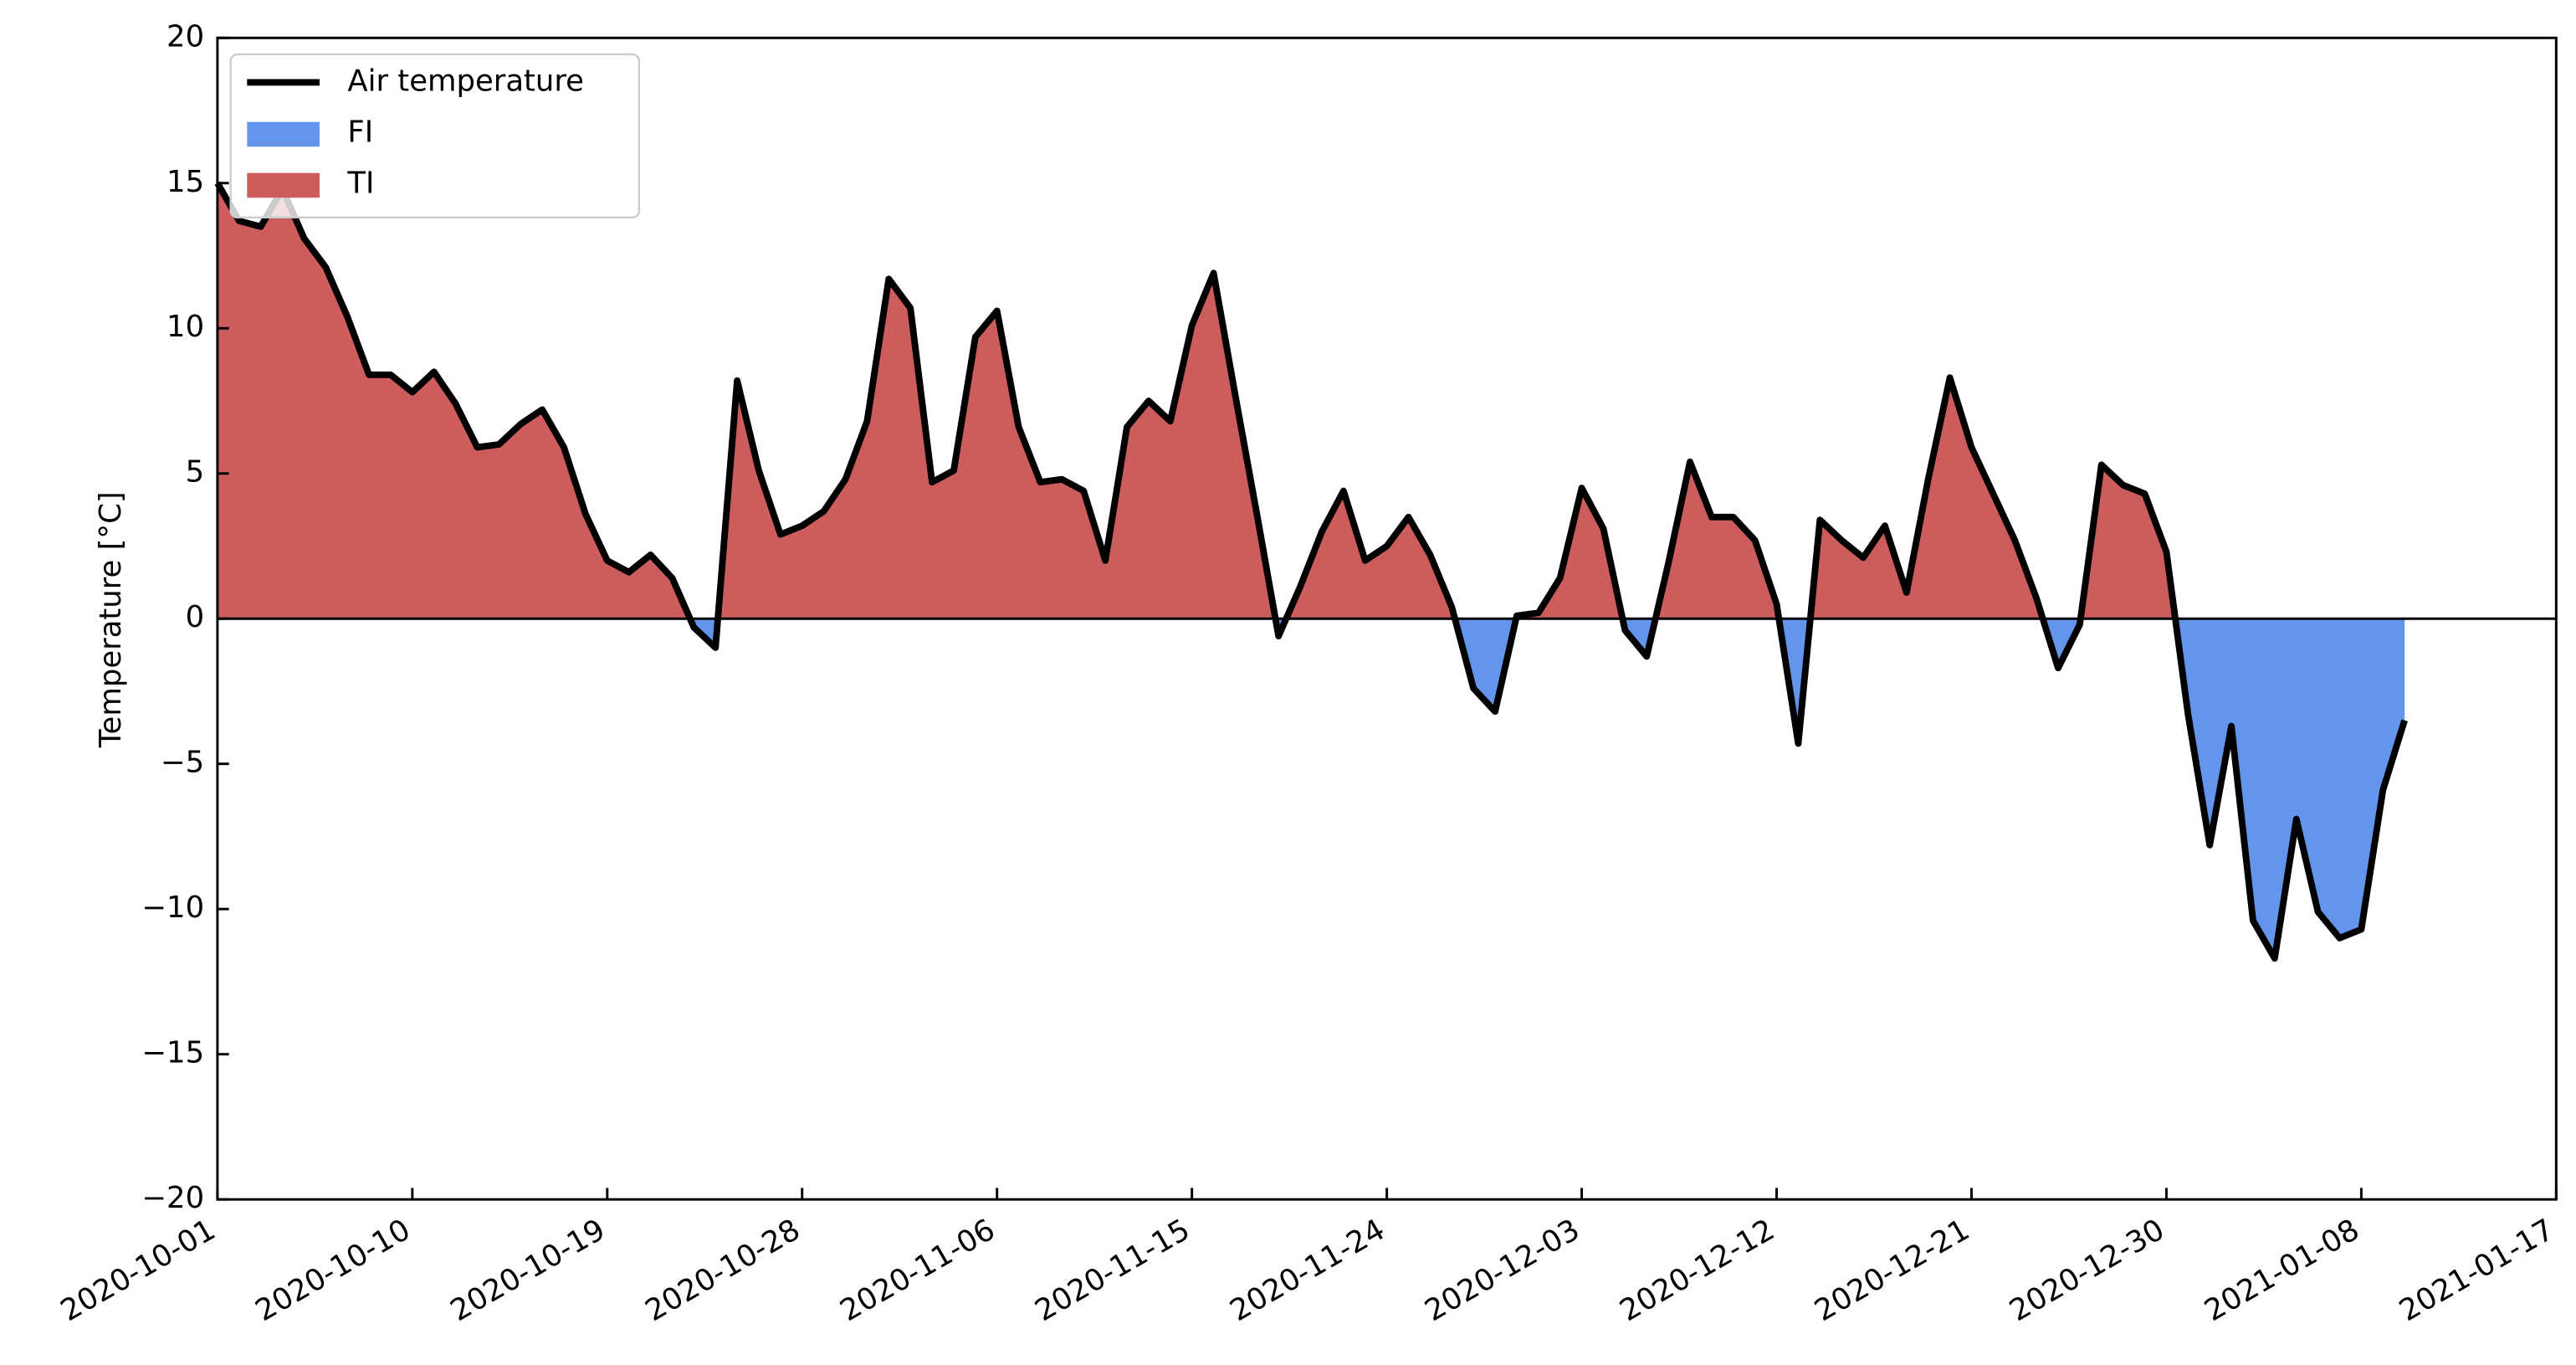  What do you see at coordinates (360, 132) in the screenshot?
I see `legend-label: FI` at bounding box center [360, 132].